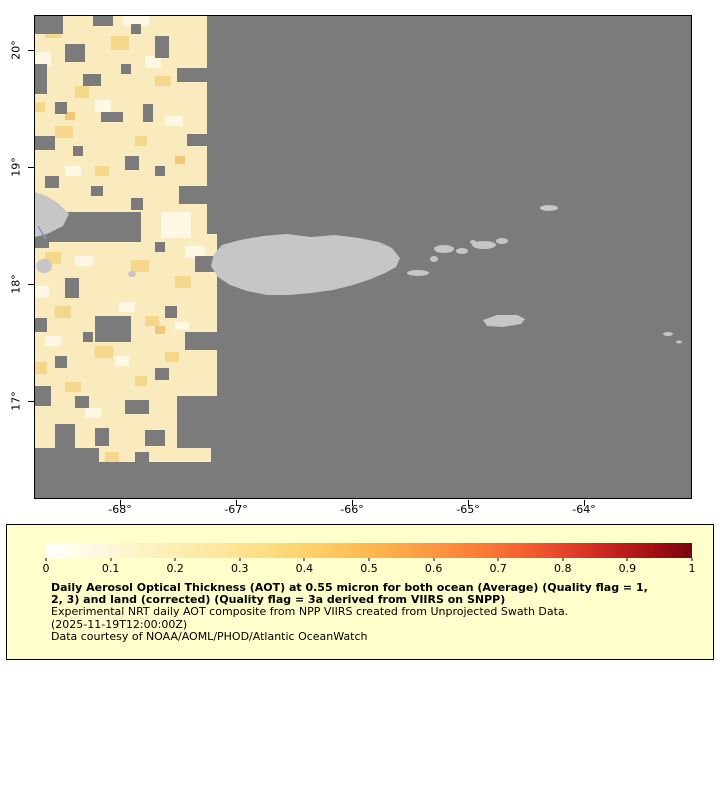 Image resolution: width=720 pixels, height=800 pixels. What do you see at coordinates (462, 251) in the screenshot?
I see `st-john-island` at bounding box center [462, 251].